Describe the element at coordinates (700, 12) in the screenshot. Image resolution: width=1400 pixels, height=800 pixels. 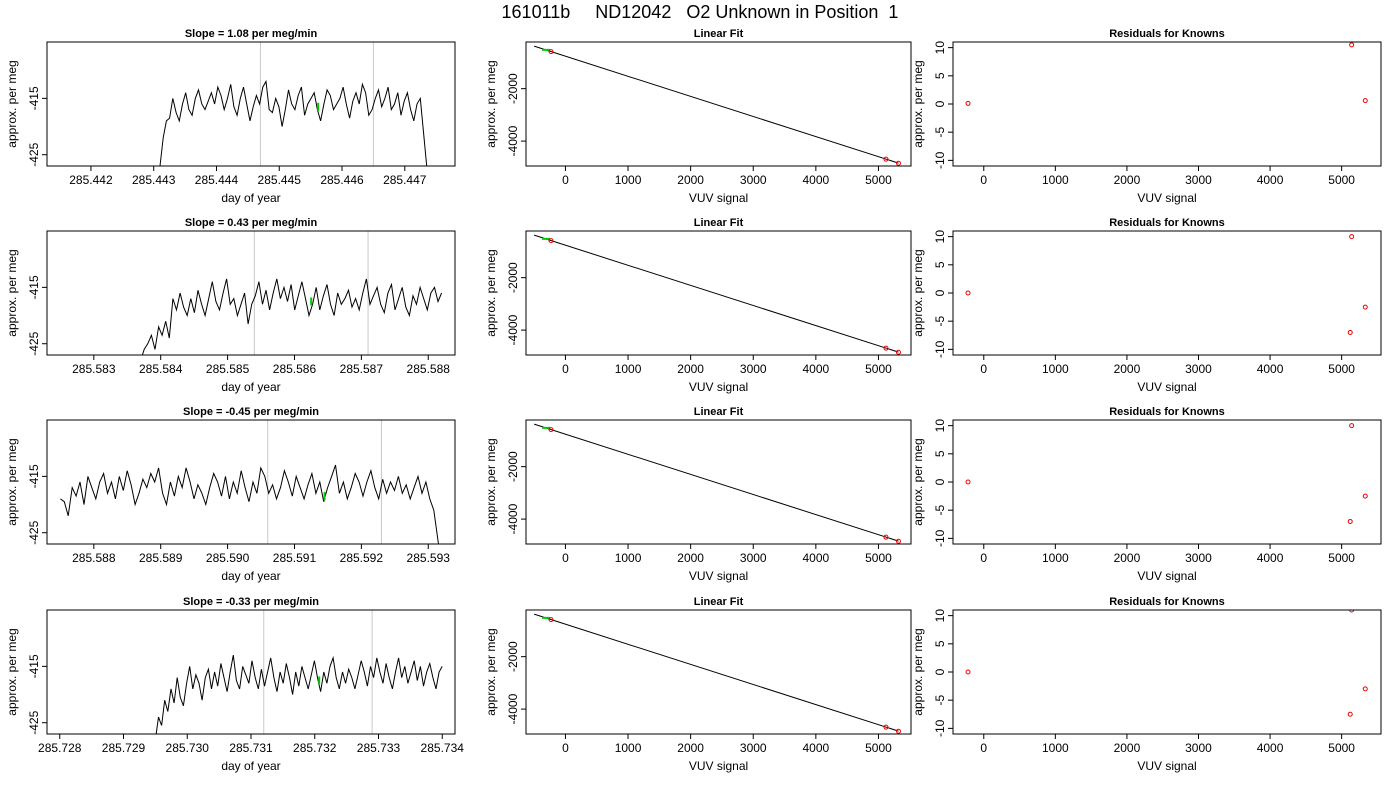
I see `page-title: 161011b ND12042 O2 Unknown in Position 1` at that location.